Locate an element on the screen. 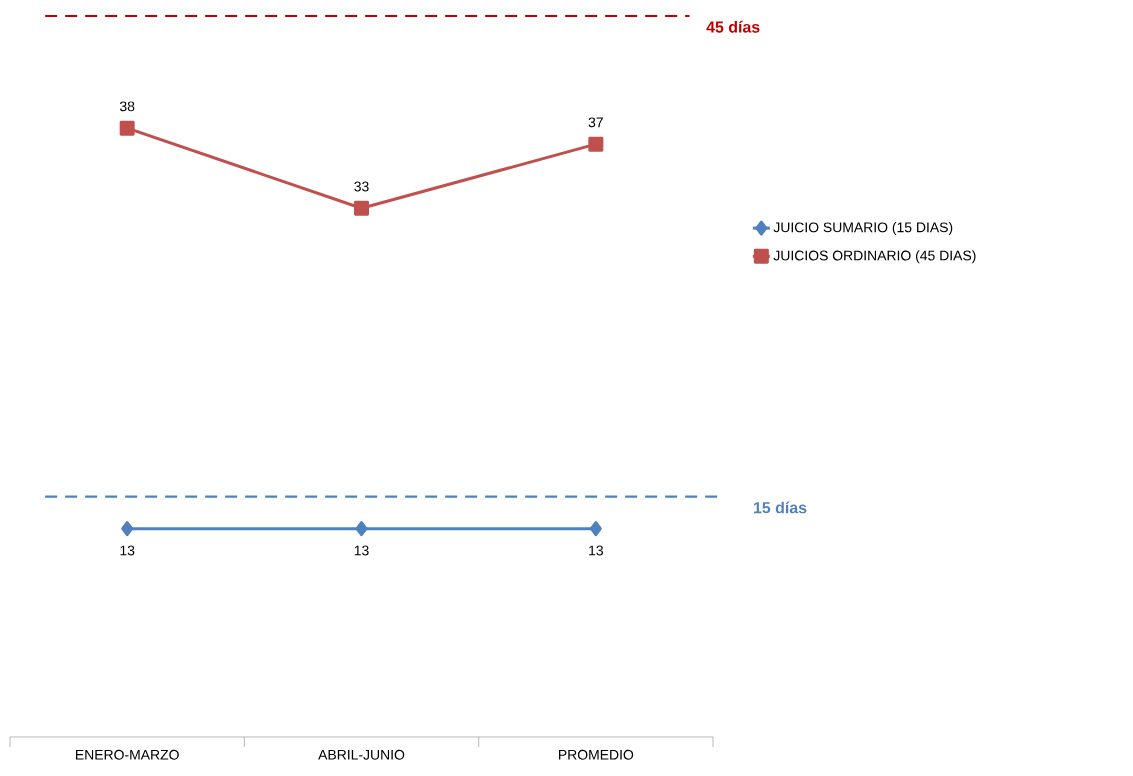 Image resolution: width=1133 pixels, height=776 pixels. x-tick-label: ENERO-MARZO is located at coordinates (127, 754).